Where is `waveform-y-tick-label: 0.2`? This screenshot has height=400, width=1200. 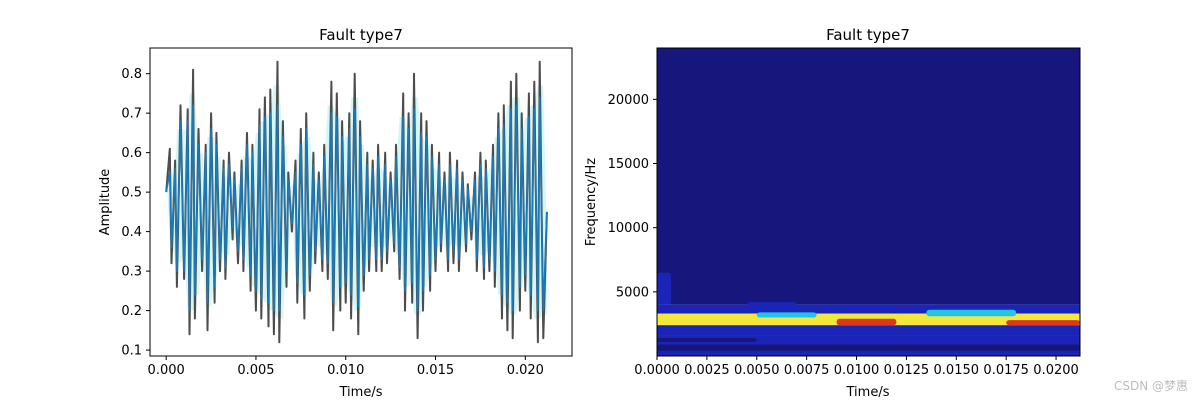
waveform-y-tick-label: 0.2 is located at coordinates (131, 311).